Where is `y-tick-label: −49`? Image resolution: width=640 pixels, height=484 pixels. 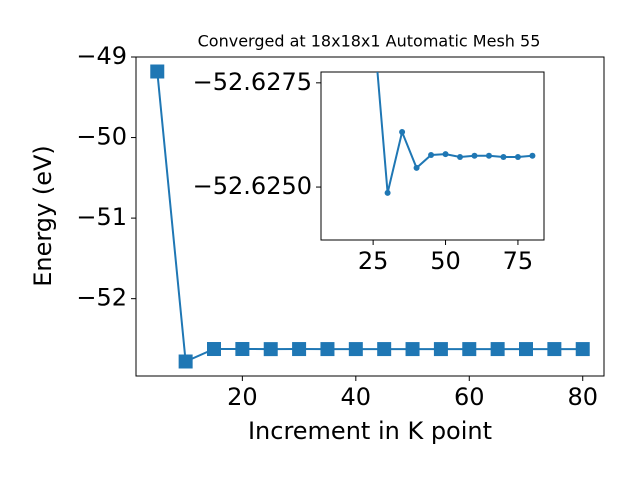 y-tick-label: −49 is located at coordinates (101, 56).